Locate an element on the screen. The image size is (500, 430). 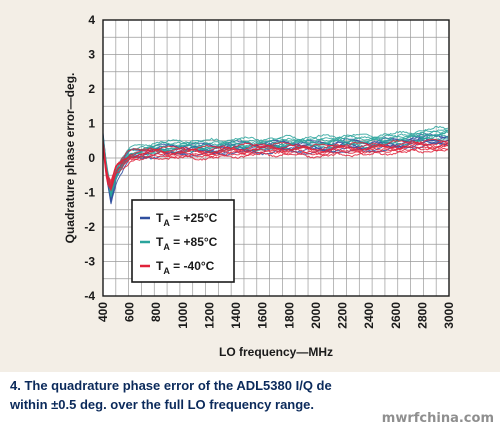
x-tick-label: 3000 is located at coordinates (449, 315).